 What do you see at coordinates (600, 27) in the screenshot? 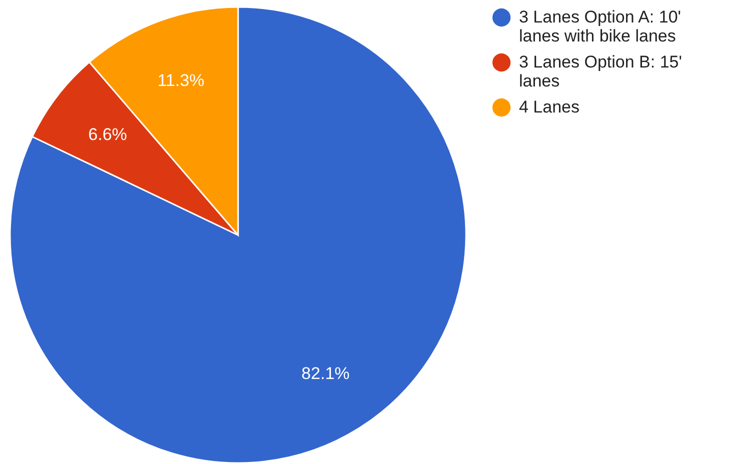
I see `legend-label: 3 Lanes Option A: 10' lanes with bike lanes` at bounding box center [600, 27].